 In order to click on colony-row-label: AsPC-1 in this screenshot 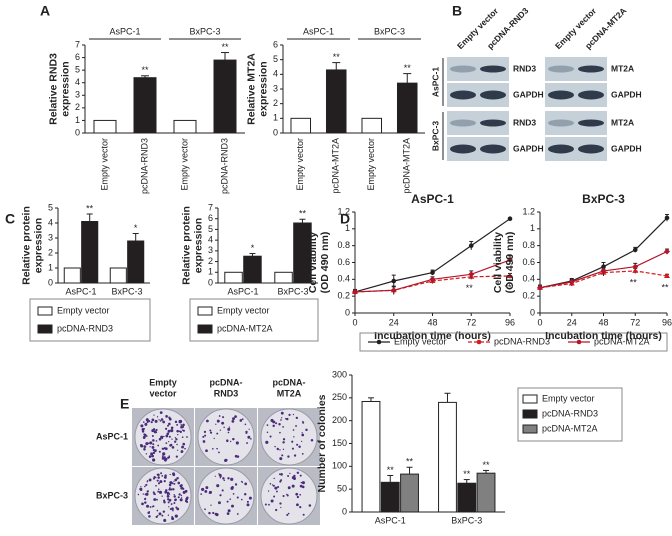, I will do `click(112, 436)`.